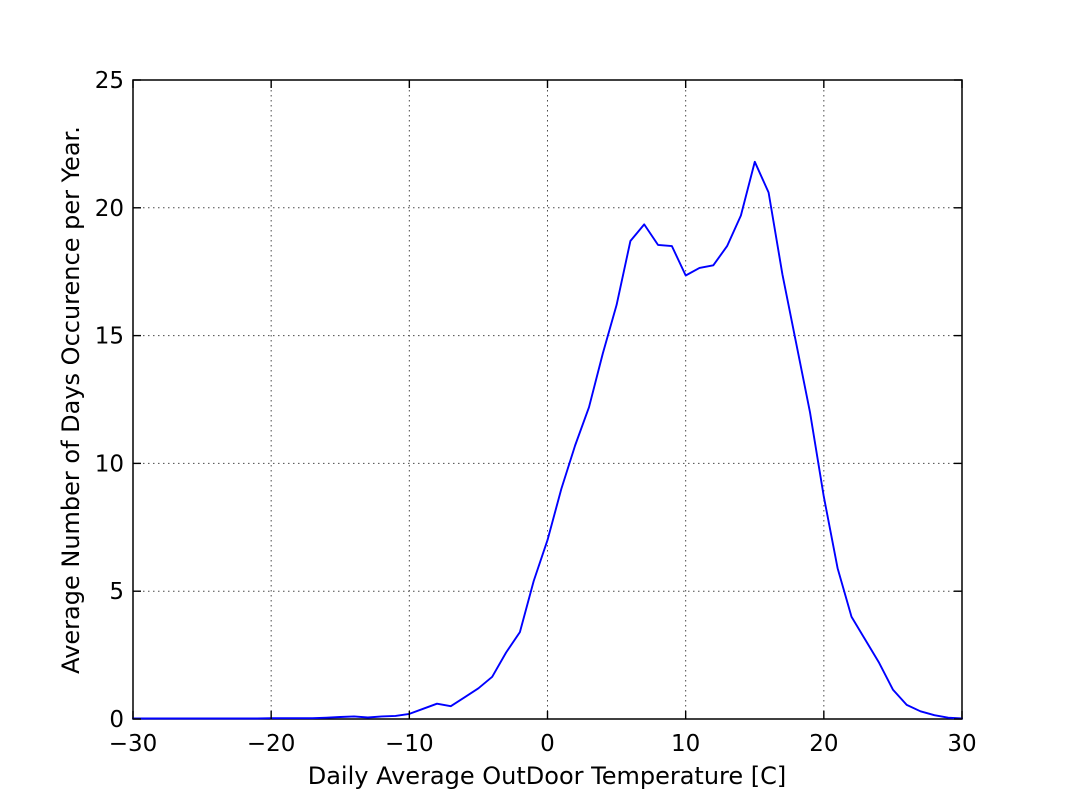 The width and height of the screenshot is (1067, 800). What do you see at coordinates (271, 744) in the screenshot?
I see `x-tick-label--20: −20` at bounding box center [271, 744].